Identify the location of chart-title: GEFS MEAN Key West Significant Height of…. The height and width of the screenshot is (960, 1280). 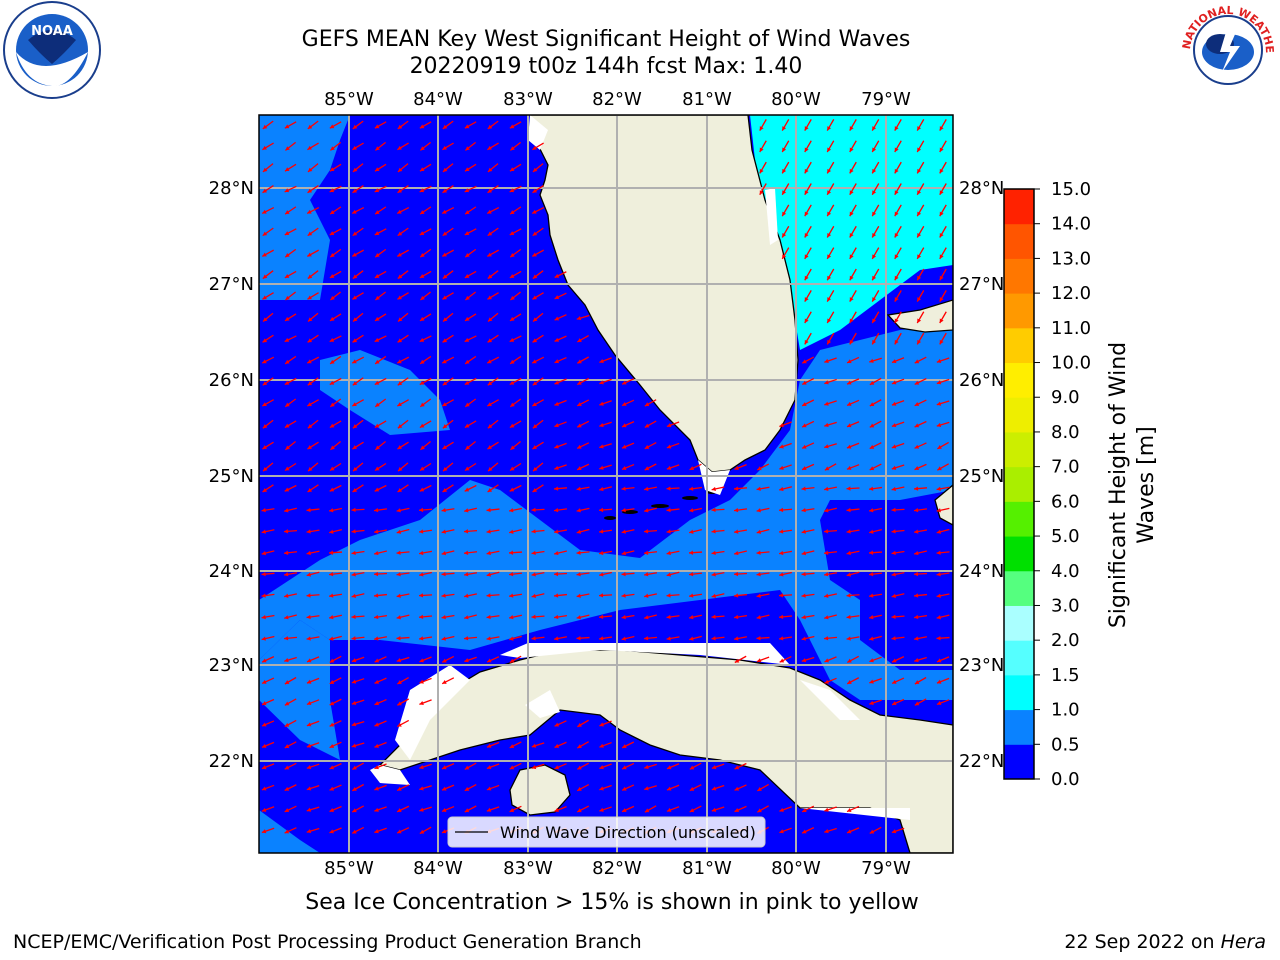
(606, 39).